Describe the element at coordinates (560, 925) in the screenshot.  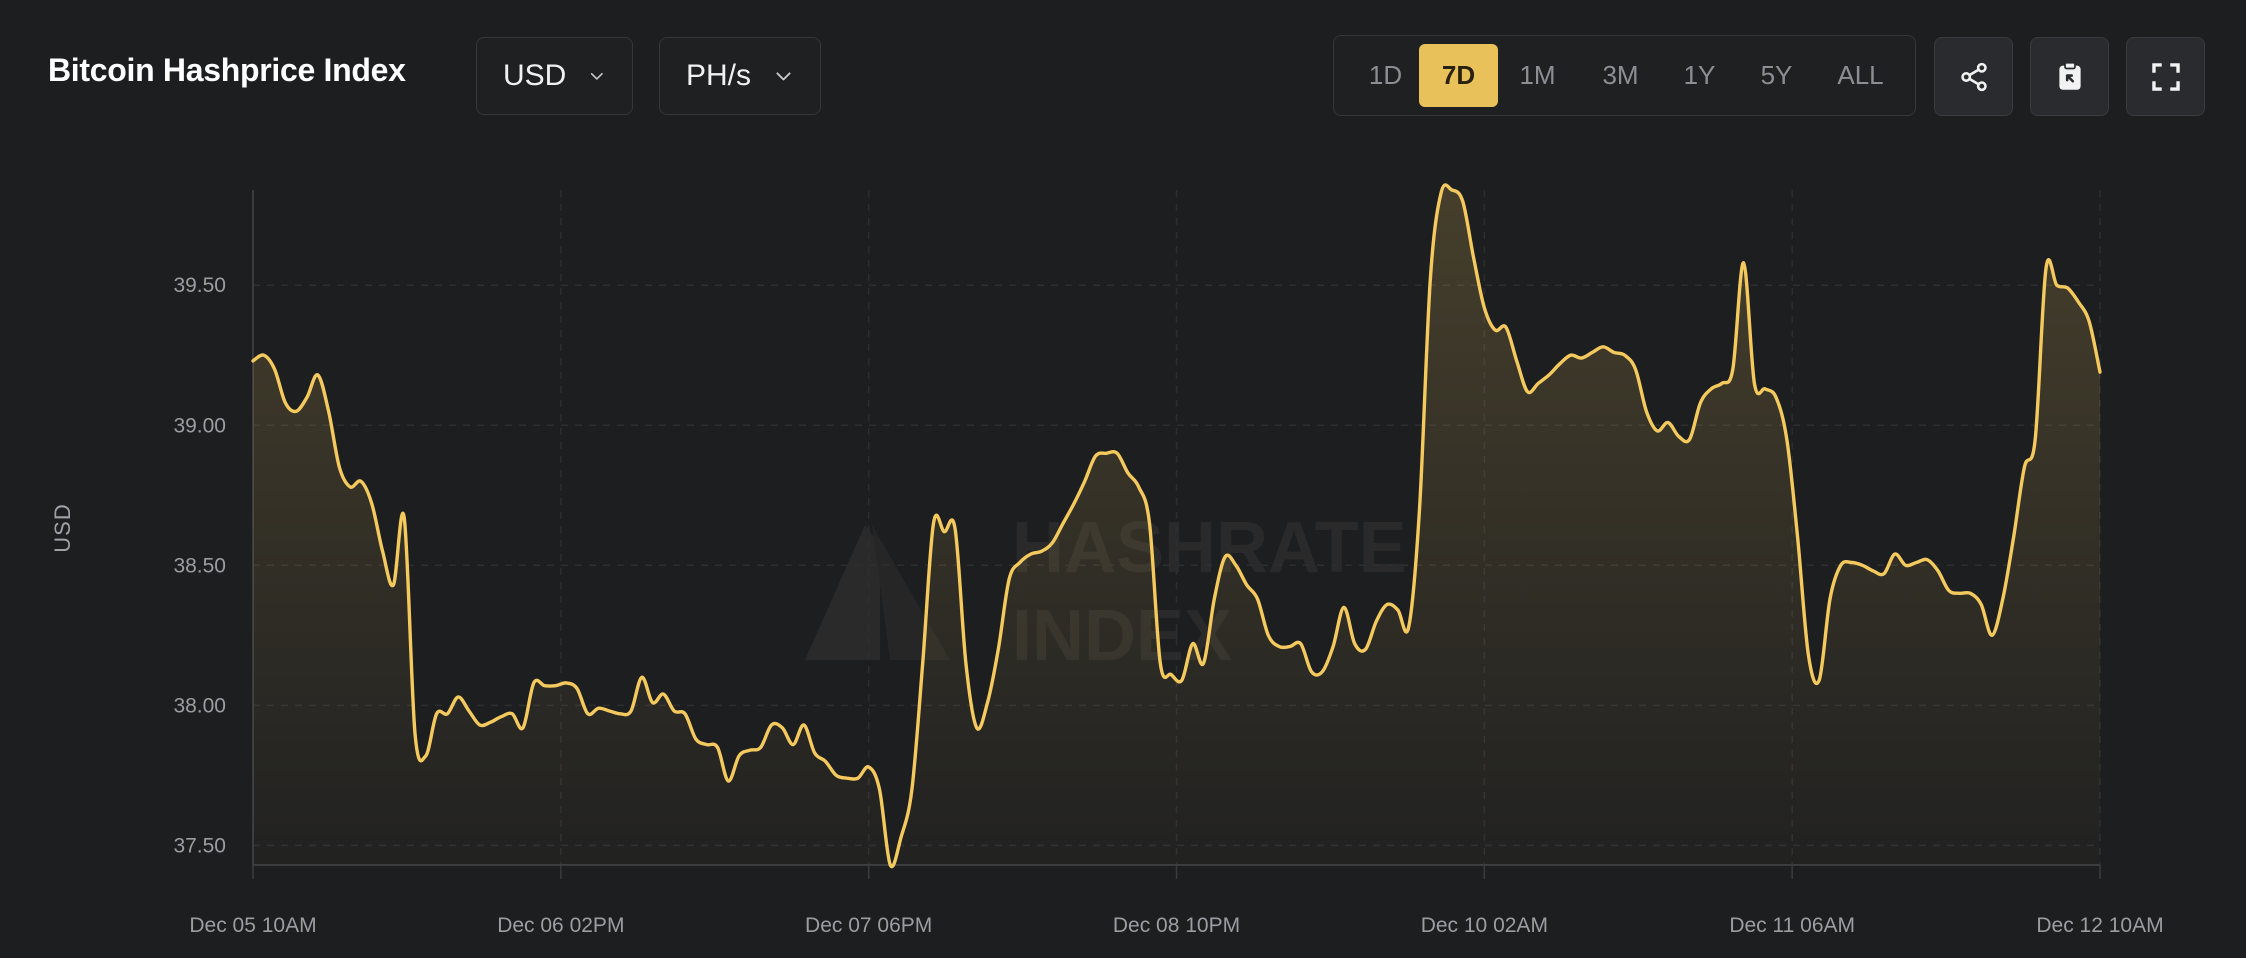
I see `x-tick-label: Dec 06 02PM` at that location.